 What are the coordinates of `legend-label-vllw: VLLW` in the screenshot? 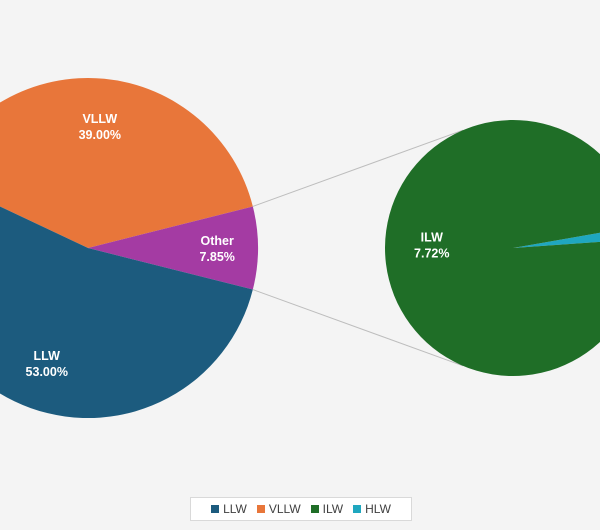 It's located at (284, 509).